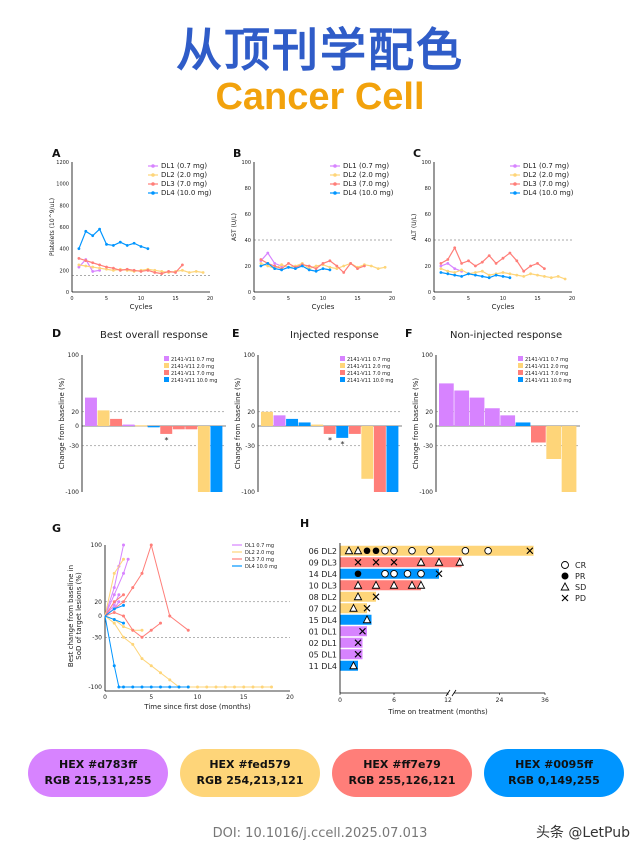 This screenshot has height=855, width=640. What do you see at coordinates (95, 687) in the screenshot?
I see `g-y-tick-4: -100` at bounding box center [95, 687].